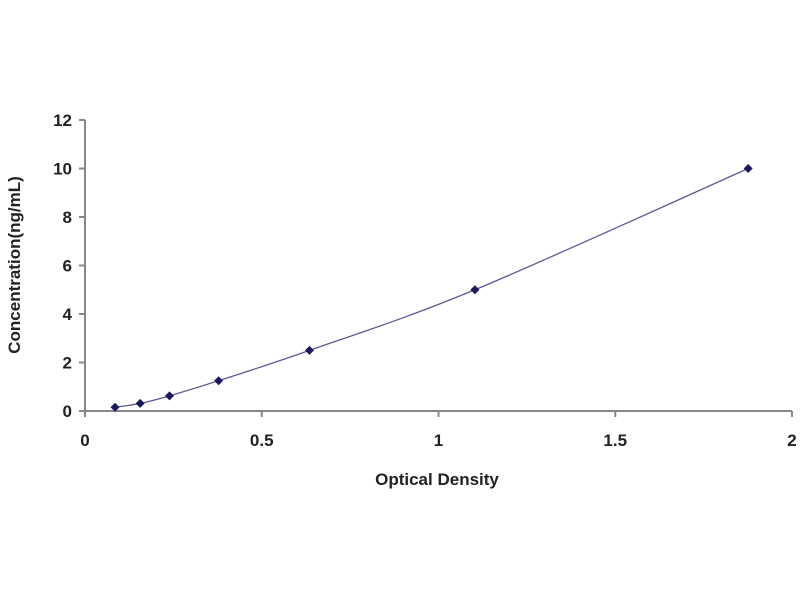 The image size is (800, 600). Describe the element at coordinates (615, 440) in the screenshot. I see `x-tick-label: 1.5` at that location.